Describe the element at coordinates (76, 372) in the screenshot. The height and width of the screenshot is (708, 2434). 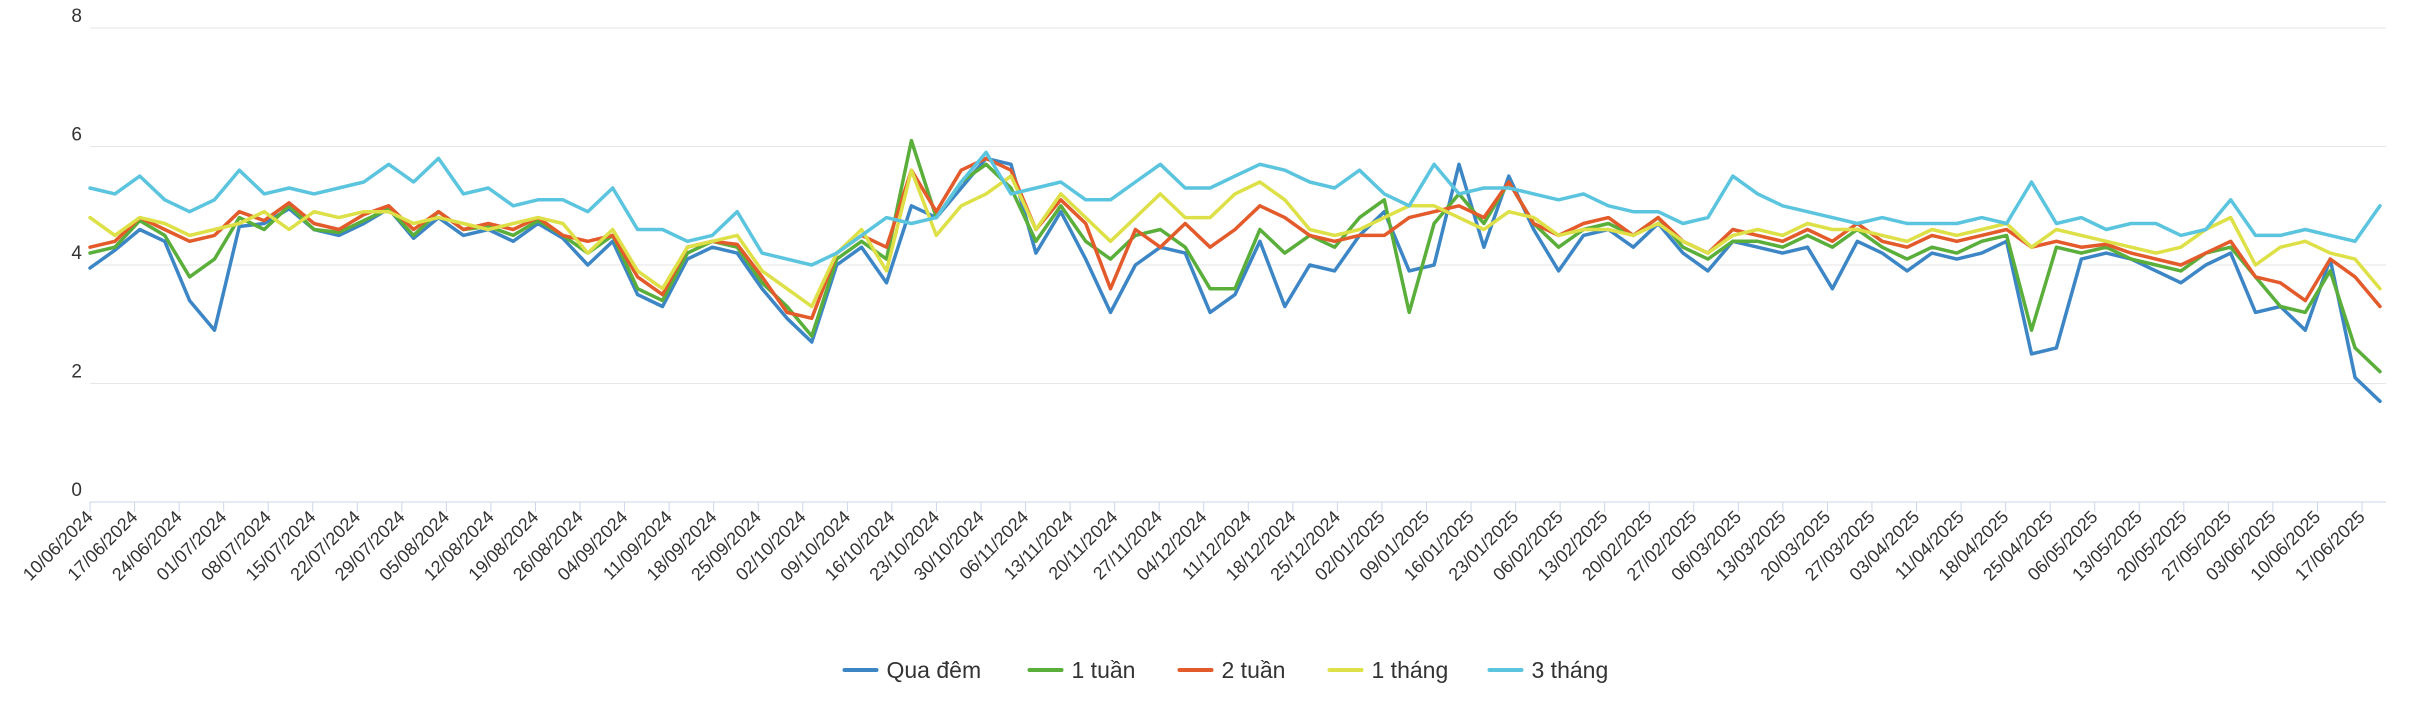
I see `y-tick-label: 2` at that location.